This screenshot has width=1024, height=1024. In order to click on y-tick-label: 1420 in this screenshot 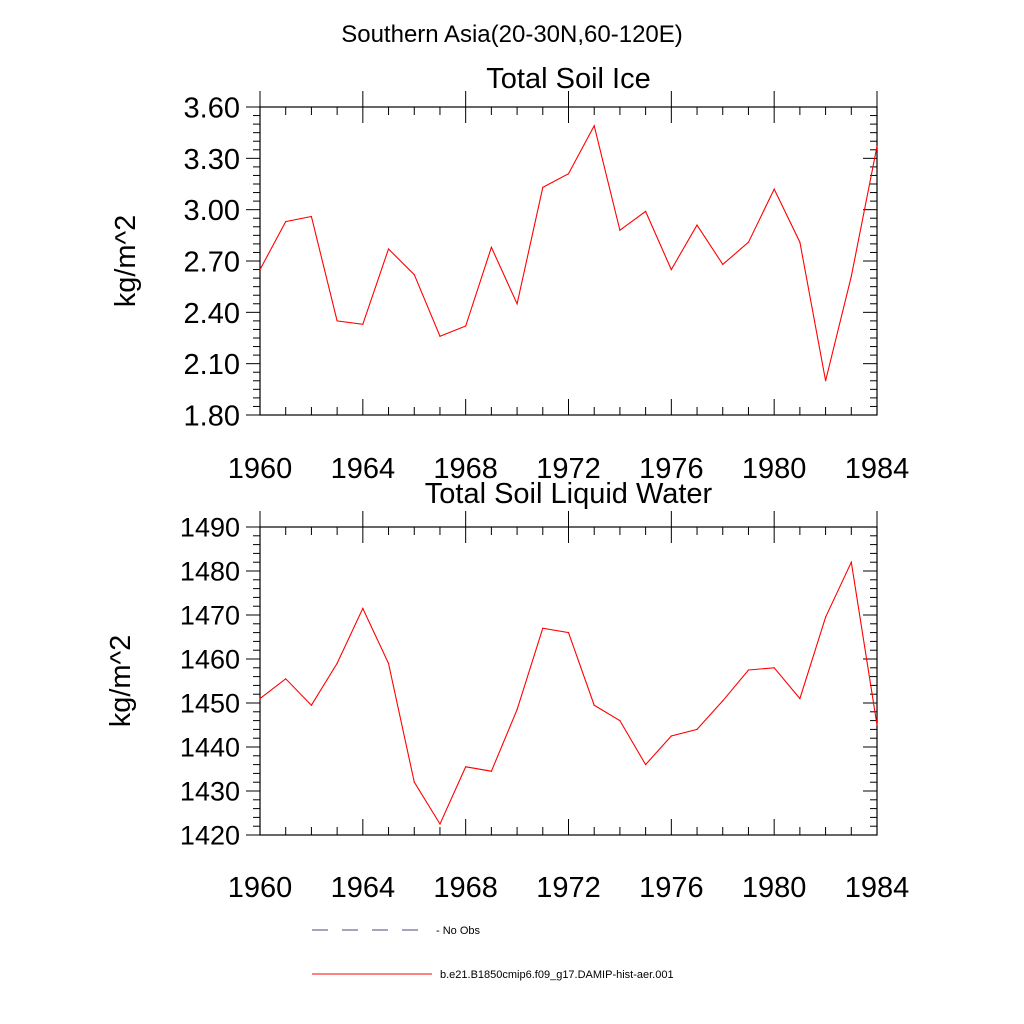, I will do `click(210, 836)`.